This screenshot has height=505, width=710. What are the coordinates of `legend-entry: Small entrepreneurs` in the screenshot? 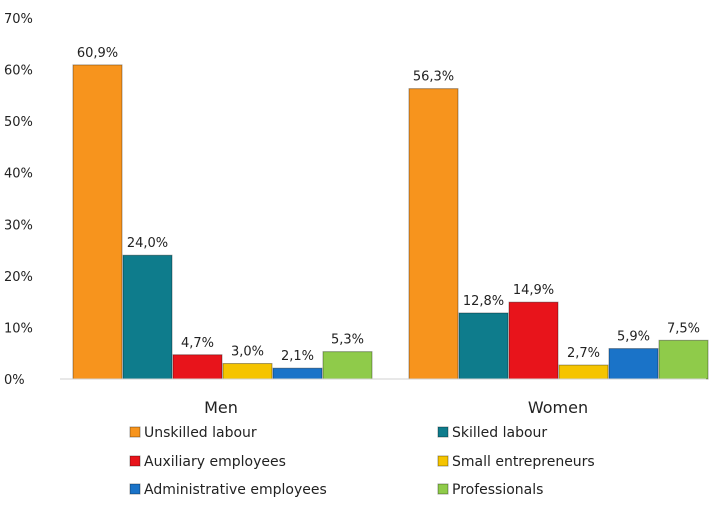 It's located at (516, 462).